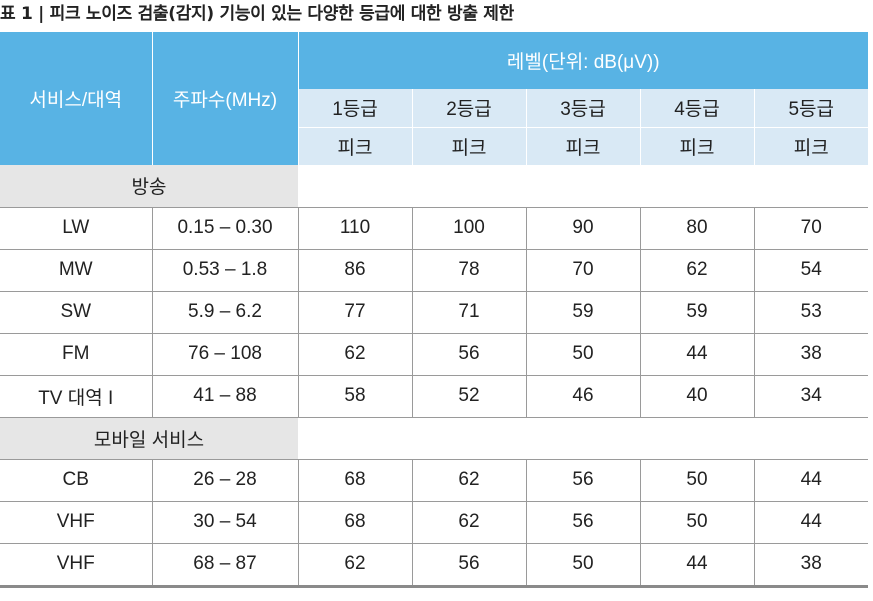 Image resolution: width=873 pixels, height=601 pixels. What do you see at coordinates (434, 186) in the screenshot?
I see `section-row: 방송` at bounding box center [434, 186].